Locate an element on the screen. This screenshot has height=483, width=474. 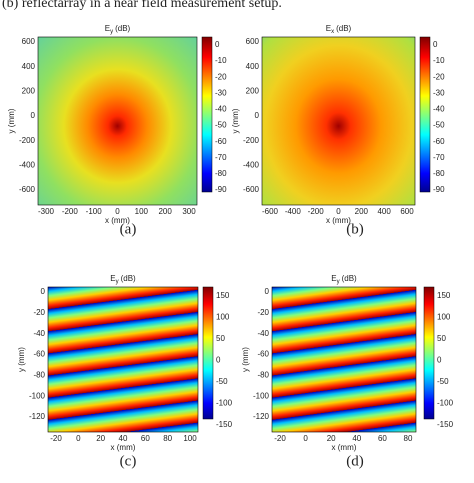
x-tick-label: 600 is located at coordinates (407, 211).